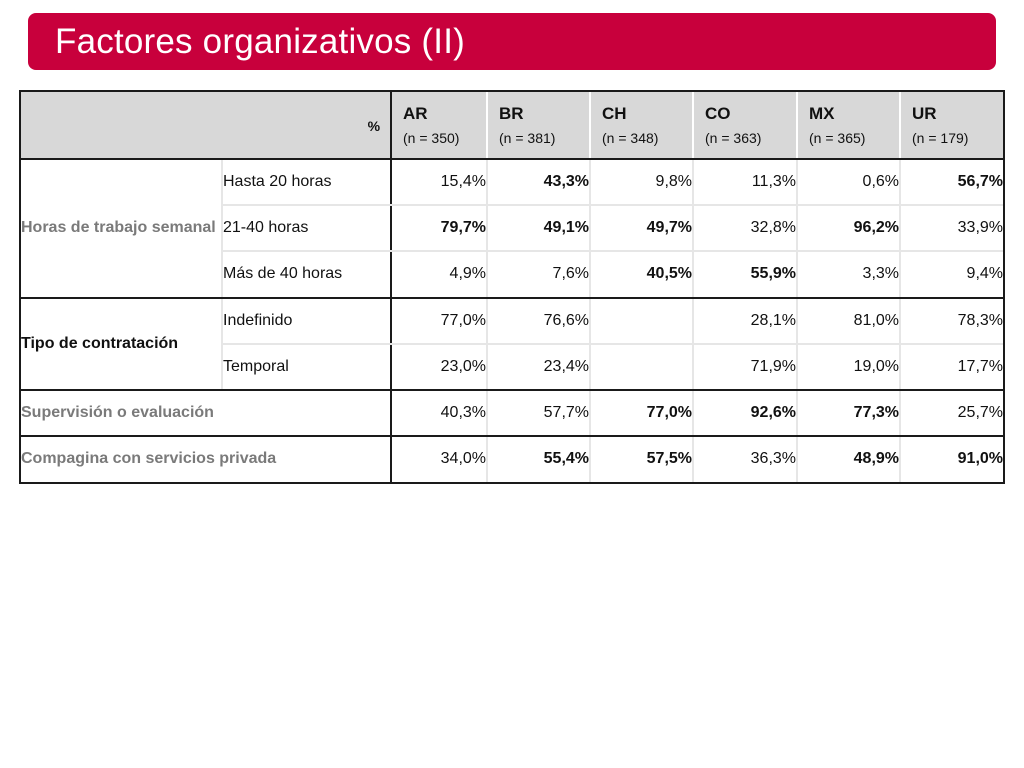 Image resolution: width=1024 pixels, height=768 pixels. What do you see at coordinates (849, 458) in the screenshot?
I see `value-cell: 48,9%` at bounding box center [849, 458].